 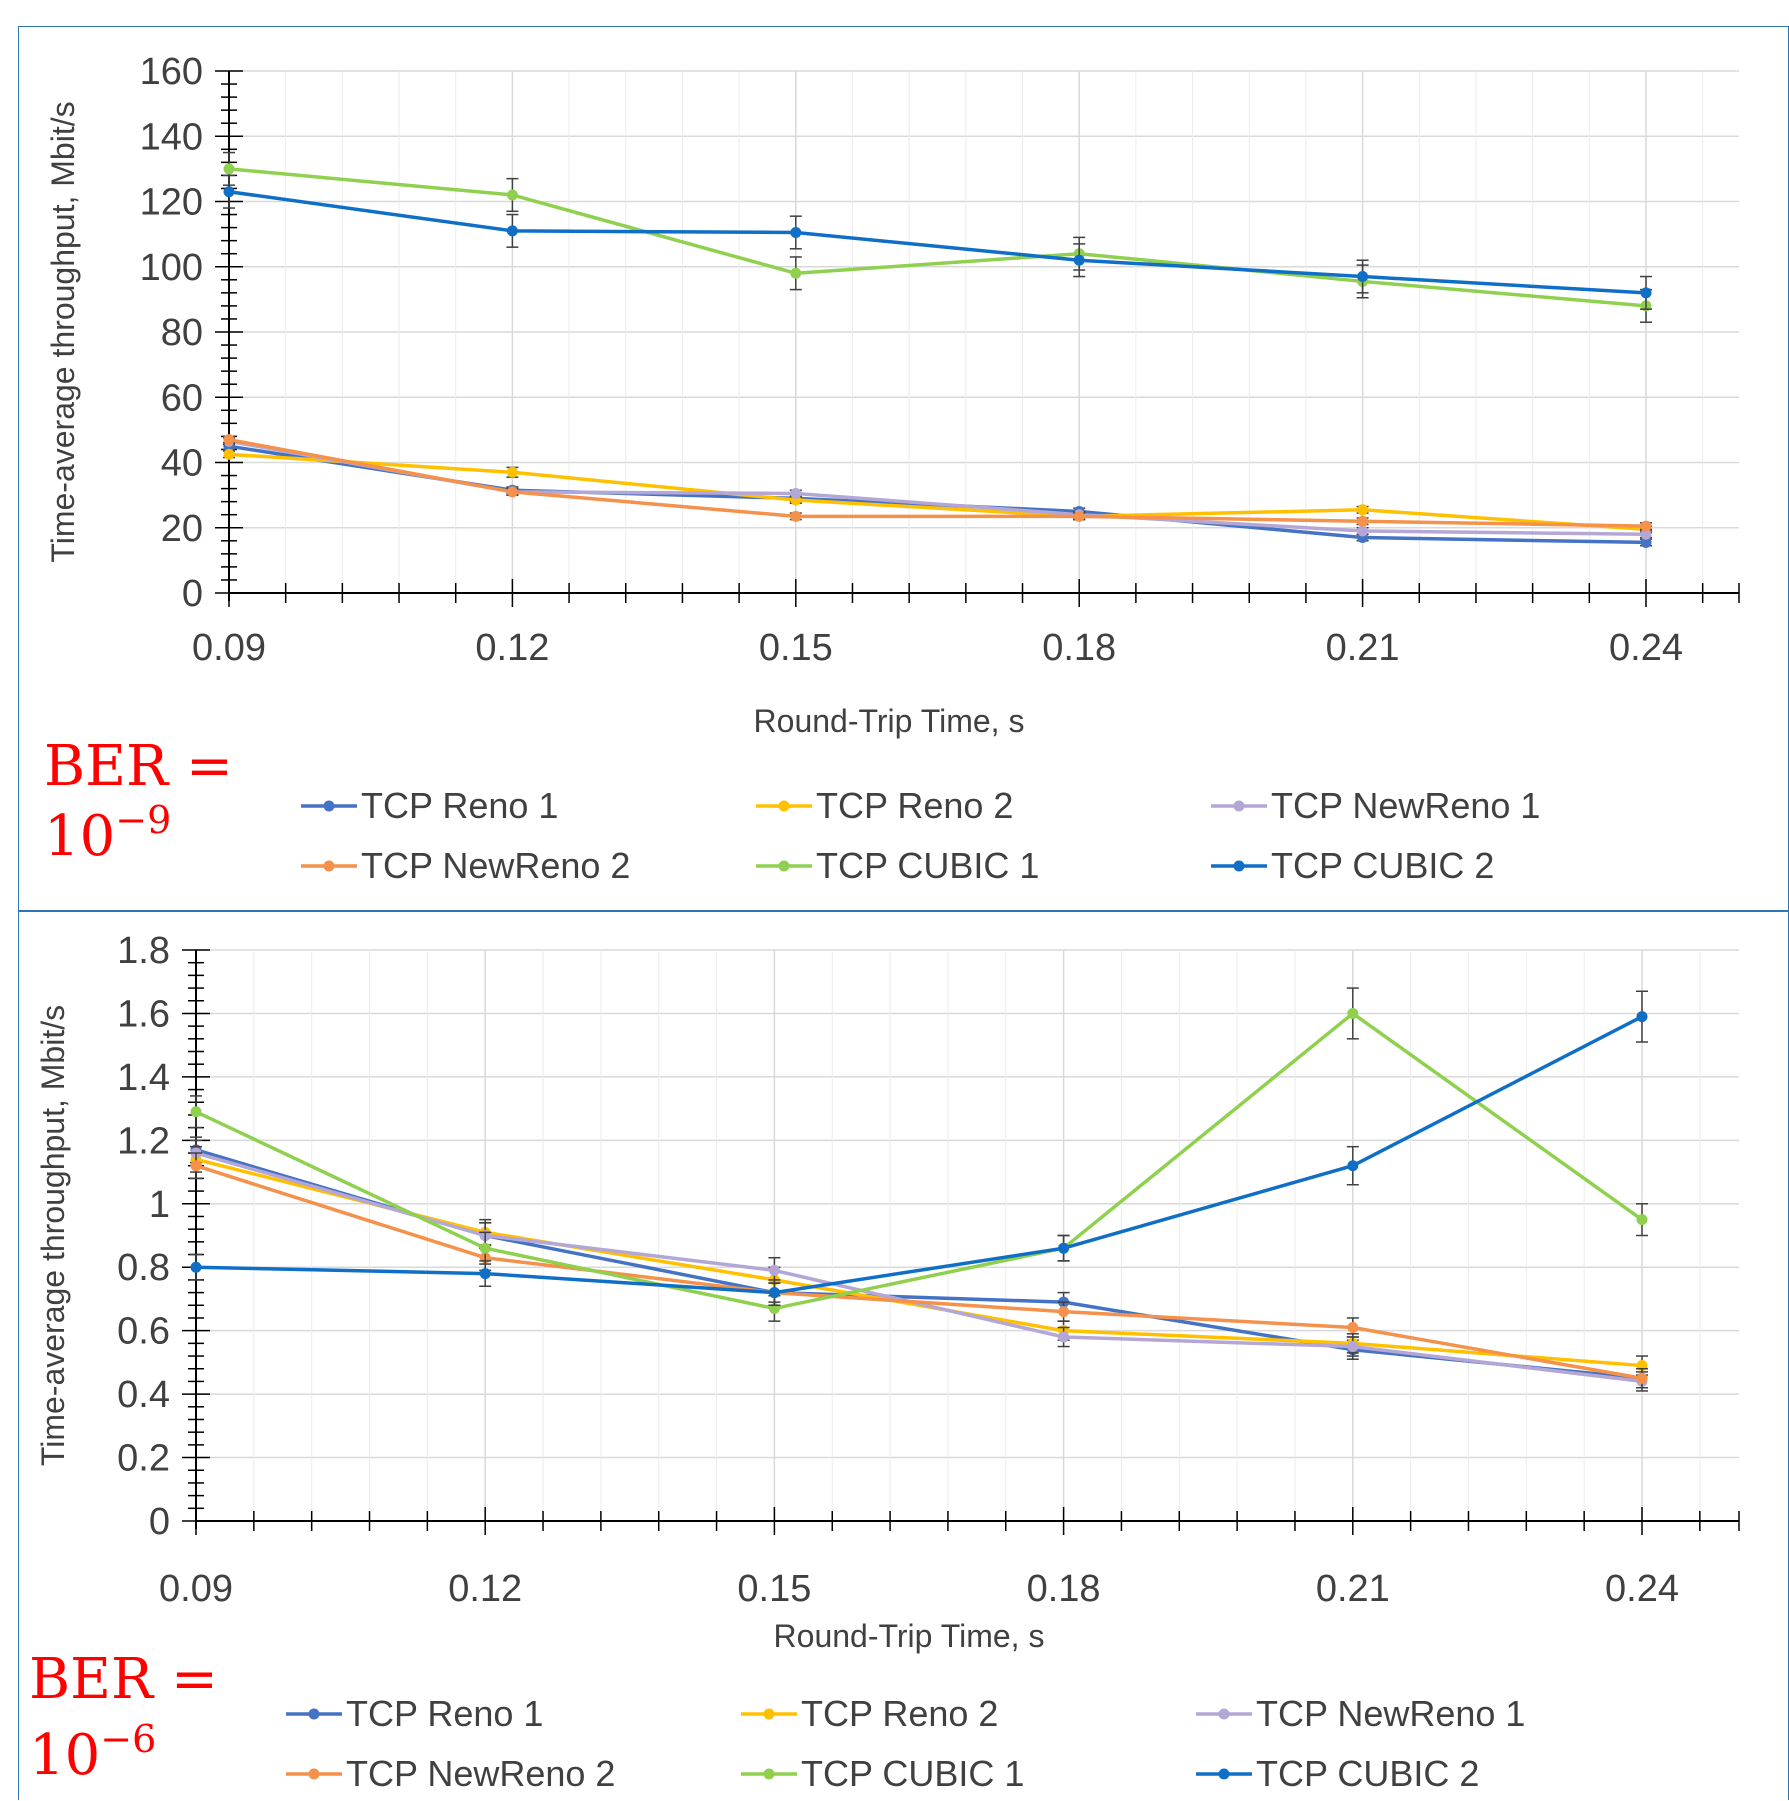 What do you see at coordinates (171, 137) in the screenshot?
I see `y-tick-label: 140` at bounding box center [171, 137].